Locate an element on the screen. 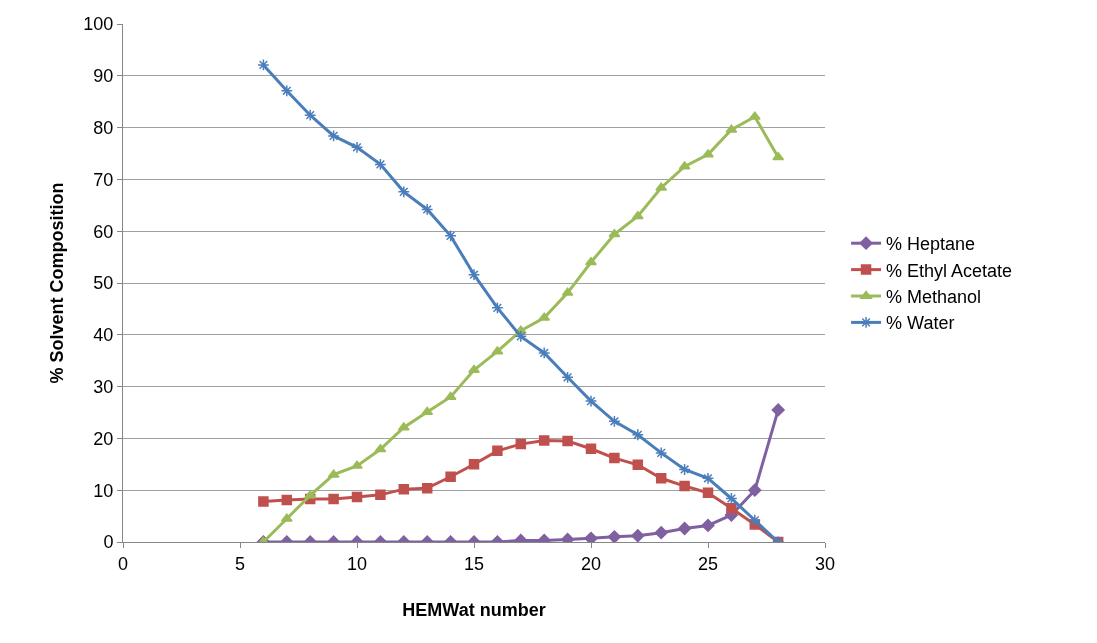 Image resolution: width=1097 pixels, height=643 pixels. y-tick-label: 0 is located at coordinates (108, 542).